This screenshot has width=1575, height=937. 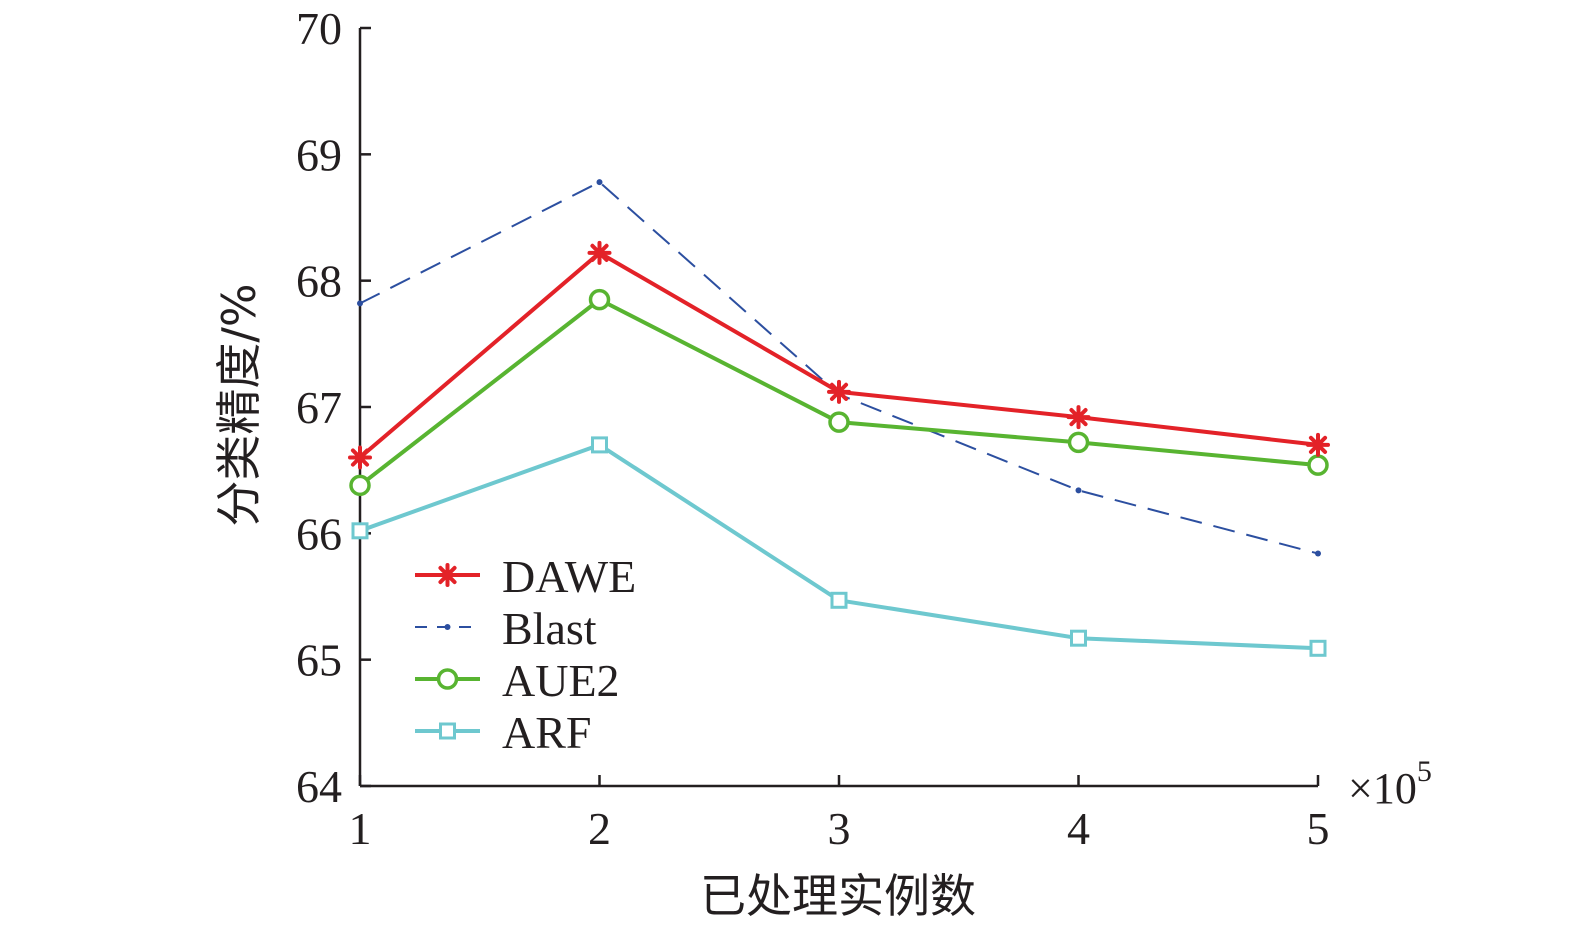 What do you see at coordinates (1318, 828) in the screenshot?
I see `x-tick-label: 5` at bounding box center [1318, 828].